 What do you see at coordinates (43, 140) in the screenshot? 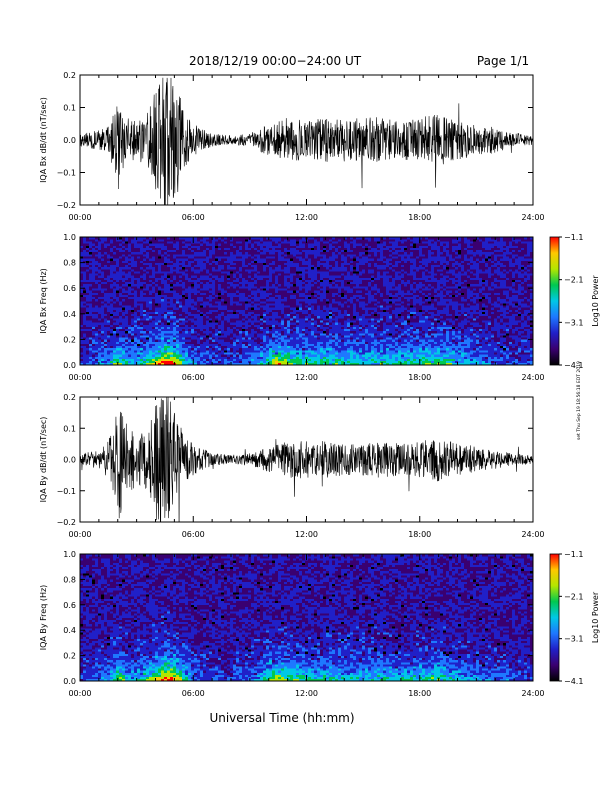
I see `y-axis-label: IQA Bx dB/dt (nT/sec)` at bounding box center [43, 140].